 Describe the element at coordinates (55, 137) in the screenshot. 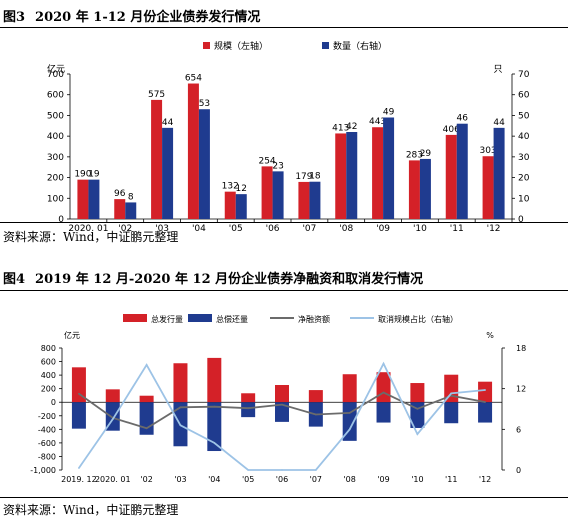

I see `y-left-tick-label: 400` at that location.